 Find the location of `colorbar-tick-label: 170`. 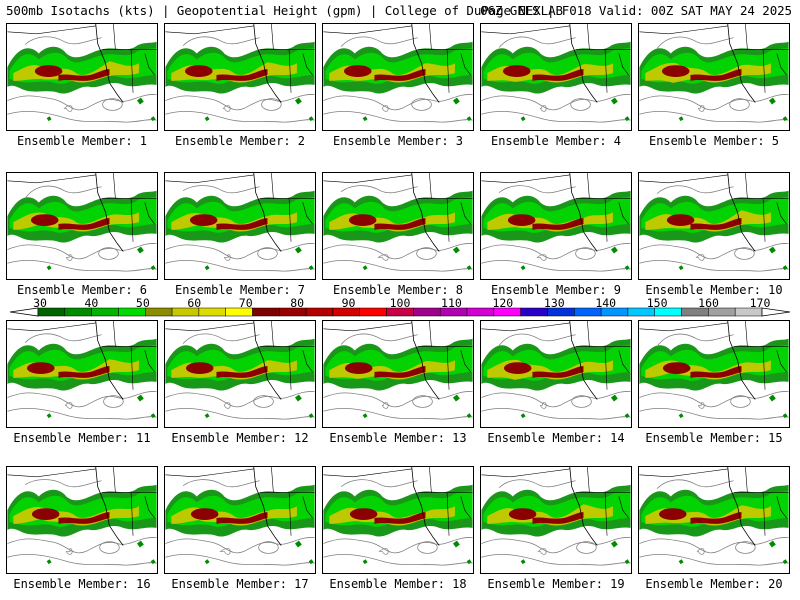

colorbar-tick-label: 170 is located at coordinates (760, 303).